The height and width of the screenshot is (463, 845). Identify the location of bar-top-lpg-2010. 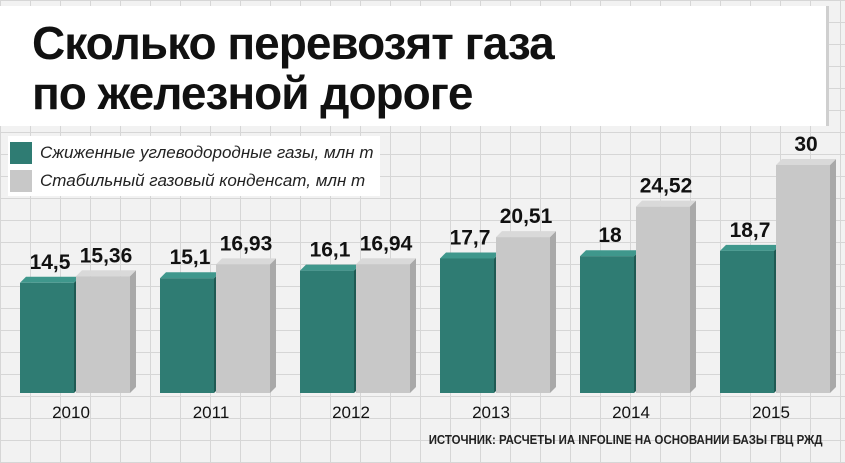
(50, 279).